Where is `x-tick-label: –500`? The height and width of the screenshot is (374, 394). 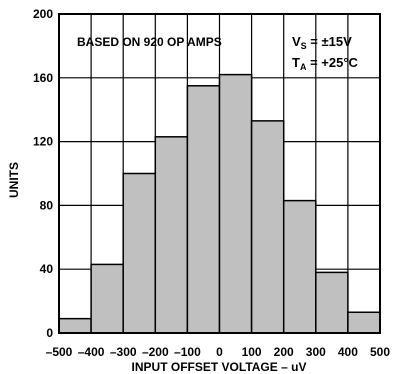
x-tick-label: –500 is located at coordinates (59, 352).